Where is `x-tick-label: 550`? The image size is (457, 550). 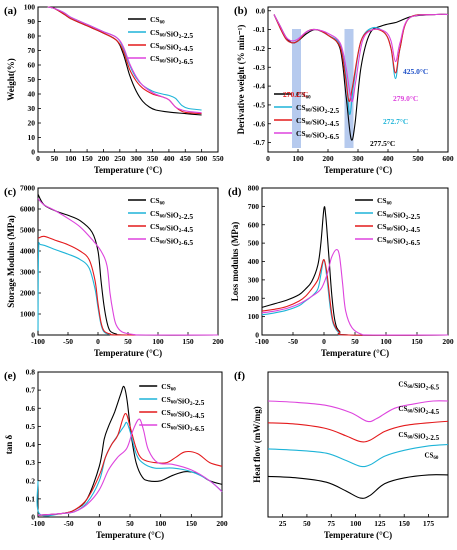
x-tick-label: 550 is located at coordinates (218, 158).